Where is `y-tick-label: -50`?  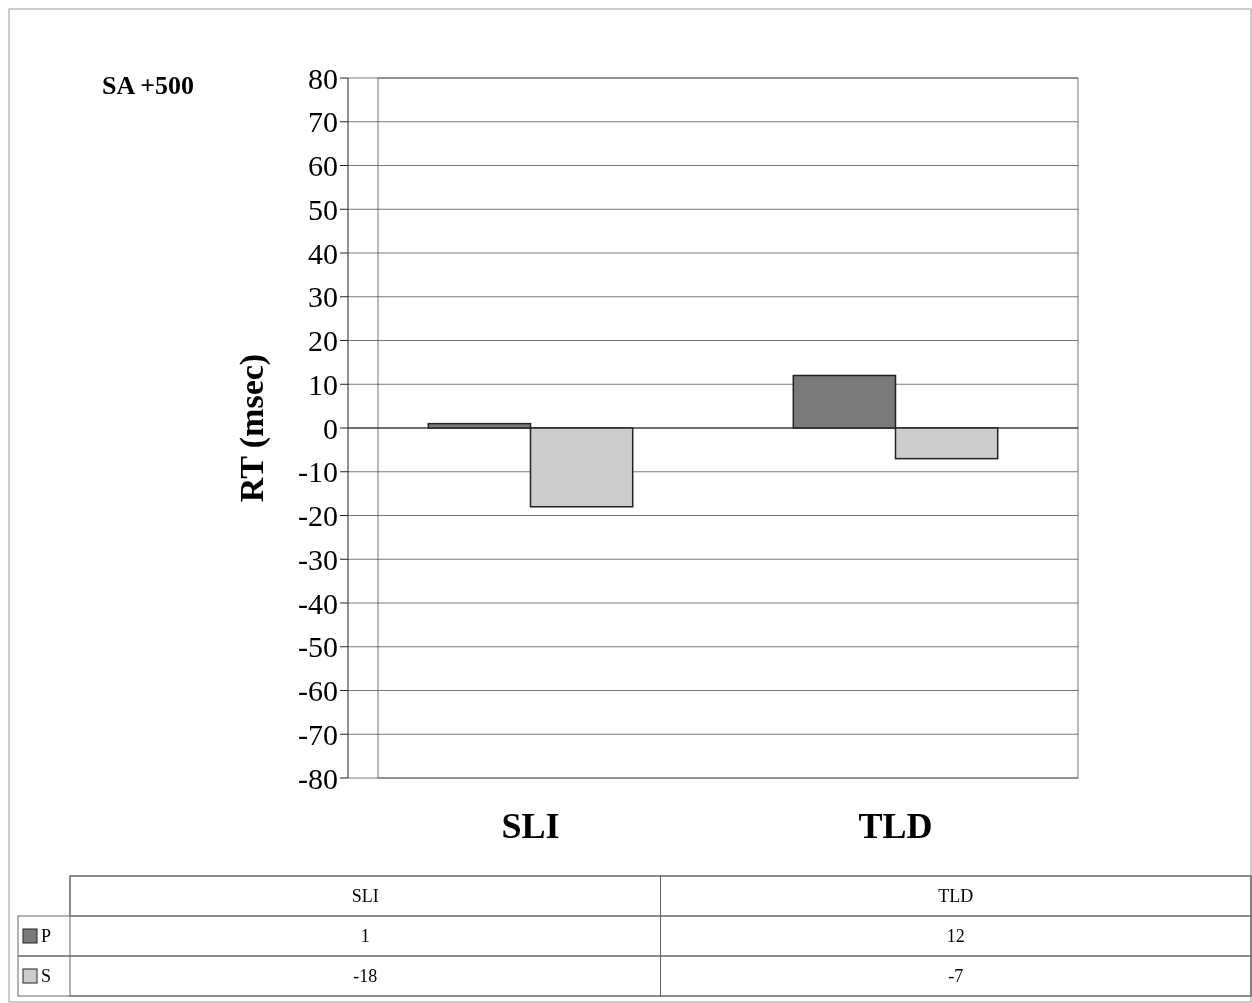 y-tick-label: -50 is located at coordinates (318, 647).